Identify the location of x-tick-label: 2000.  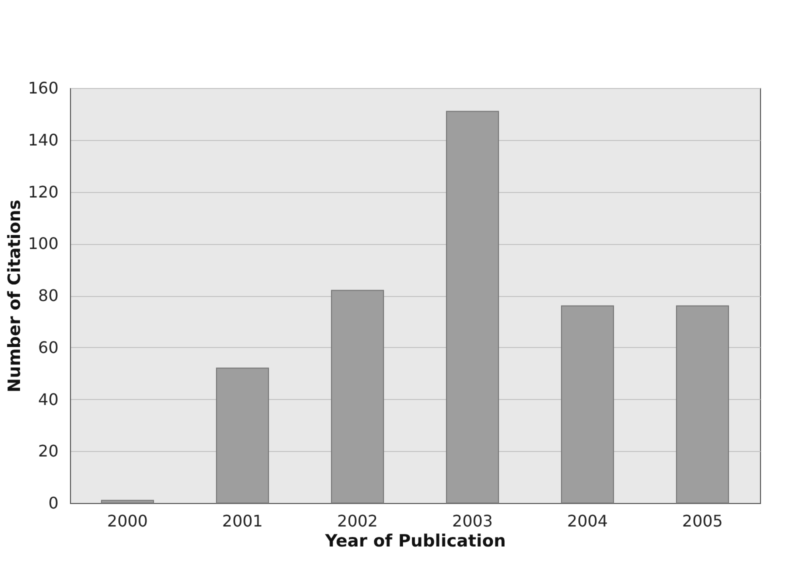
(127, 521).